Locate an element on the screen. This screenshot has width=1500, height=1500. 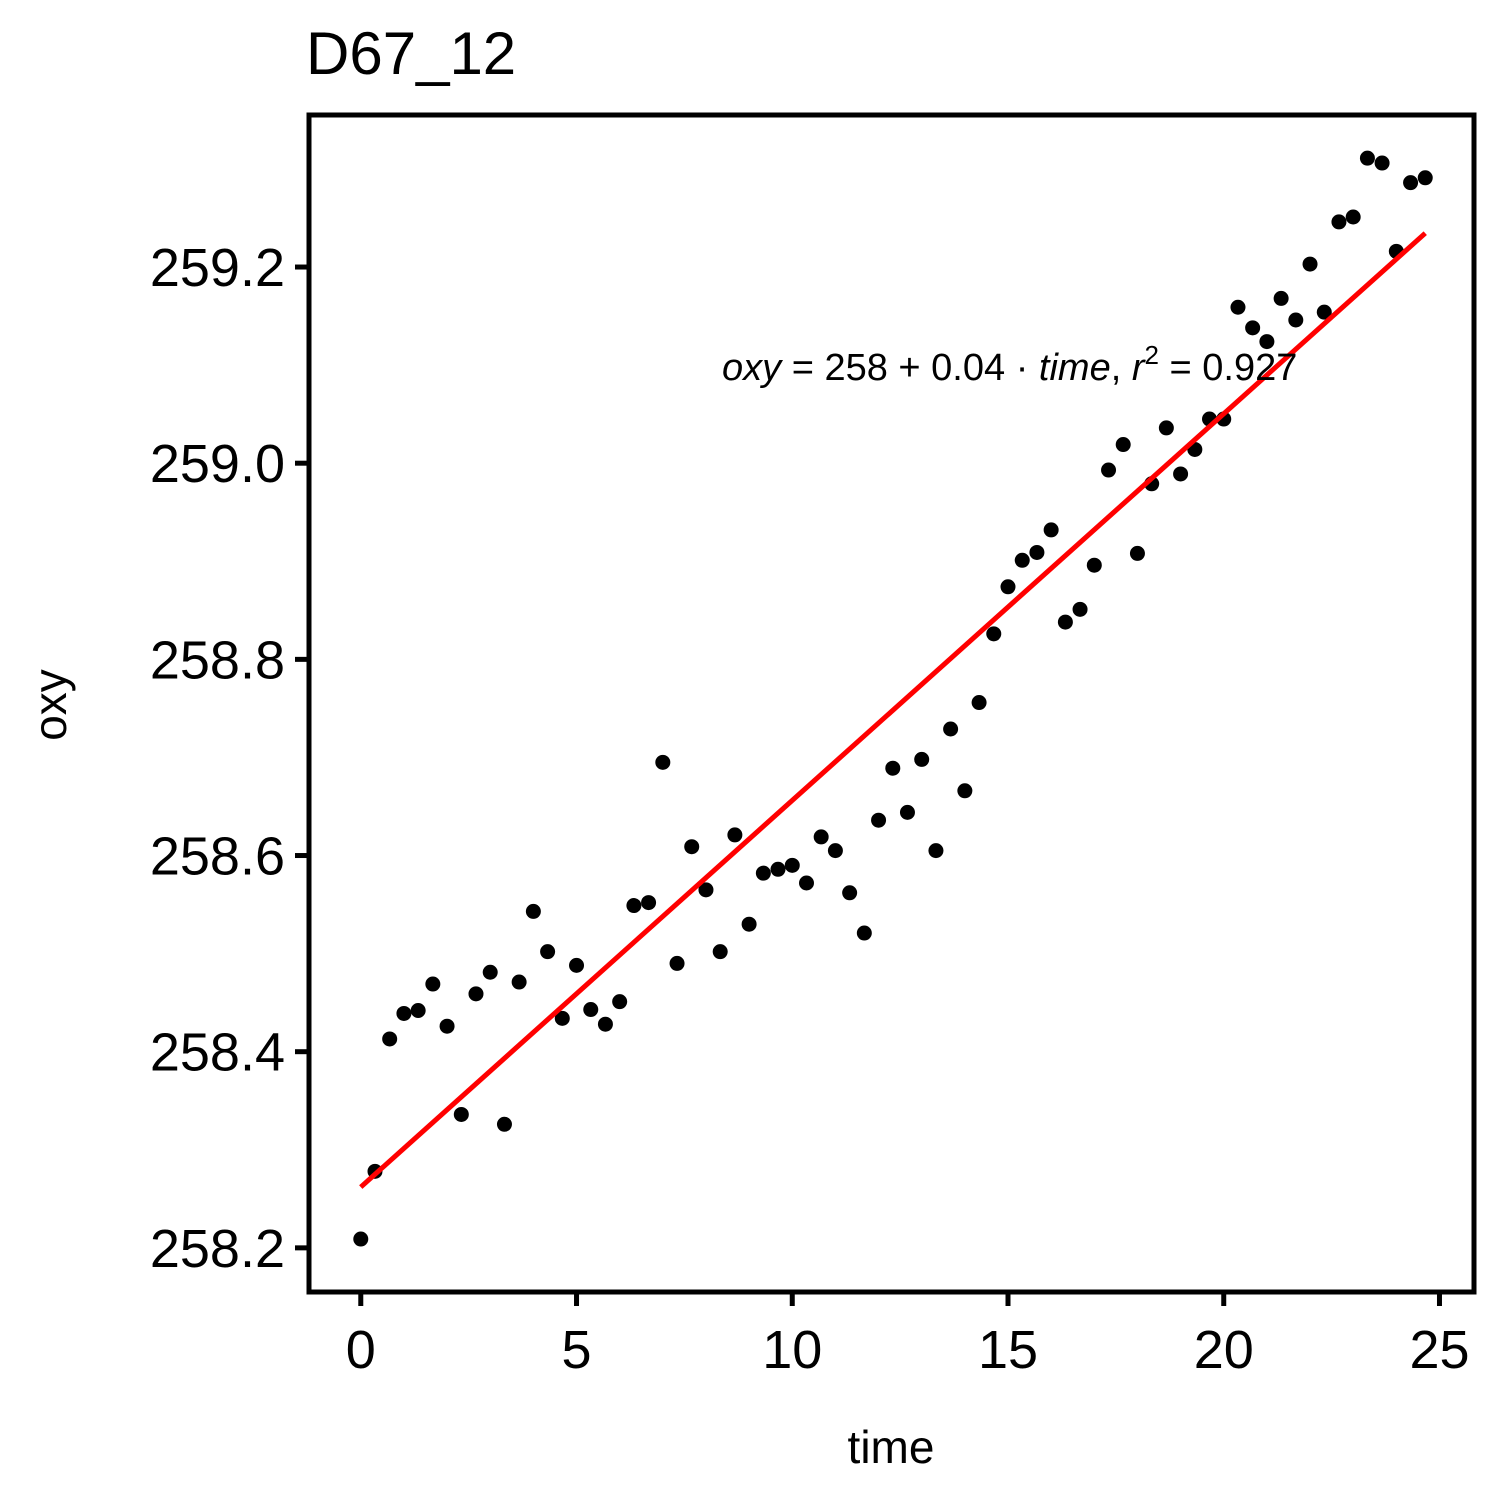
x-axis-label: time is located at coordinates (891, 1447).